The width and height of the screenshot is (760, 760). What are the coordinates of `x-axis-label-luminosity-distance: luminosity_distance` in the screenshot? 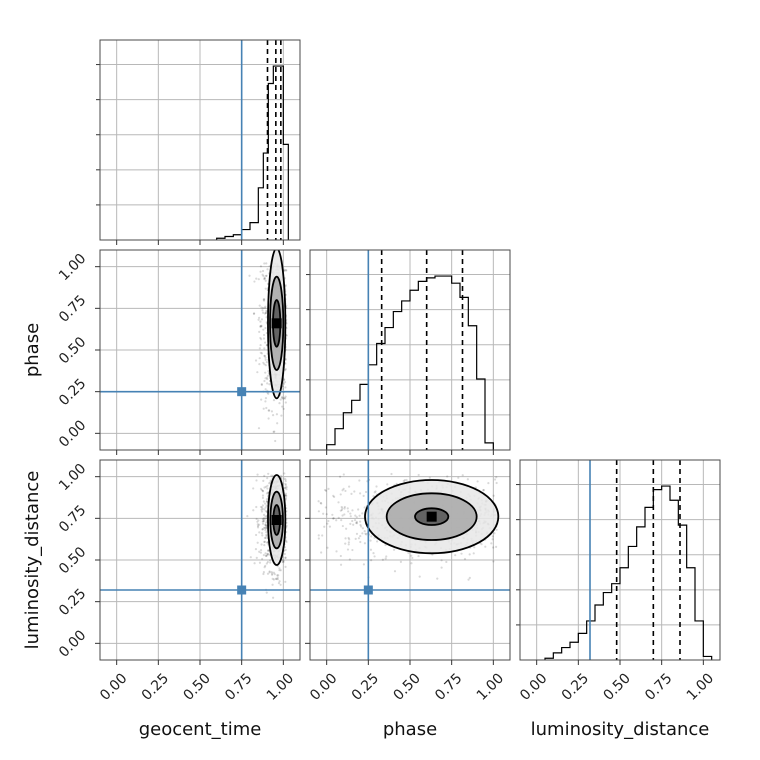 It's located at (620, 729).